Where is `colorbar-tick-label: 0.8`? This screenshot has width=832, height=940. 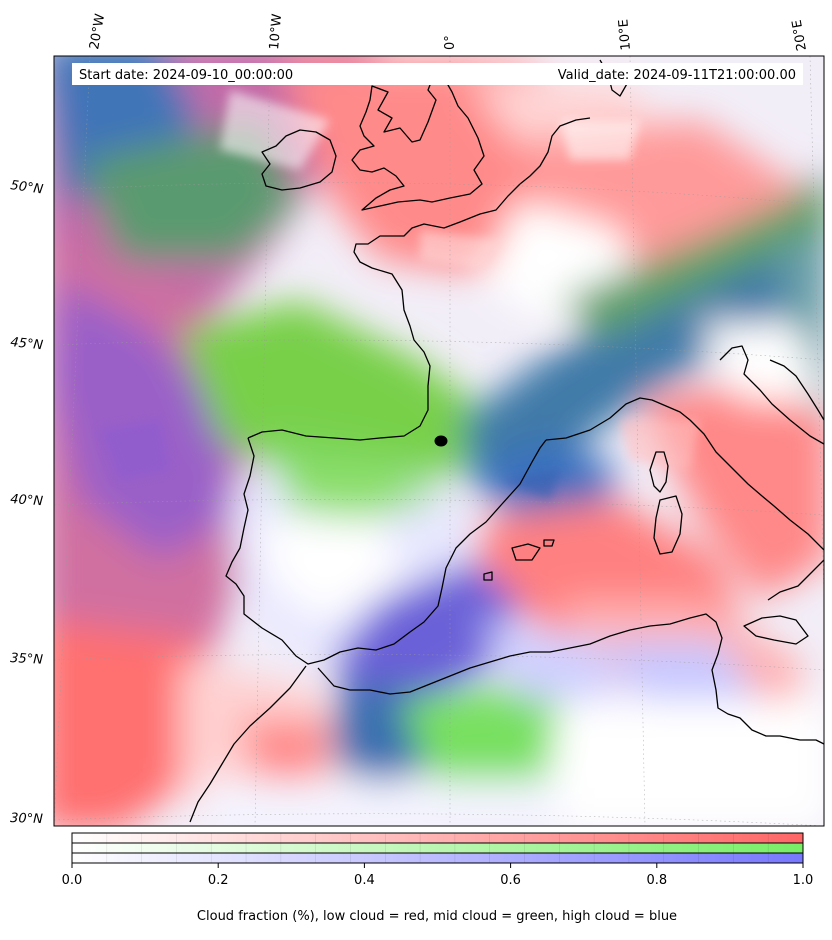
colorbar-tick-label: 0.8 is located at coordinates (656, 880).